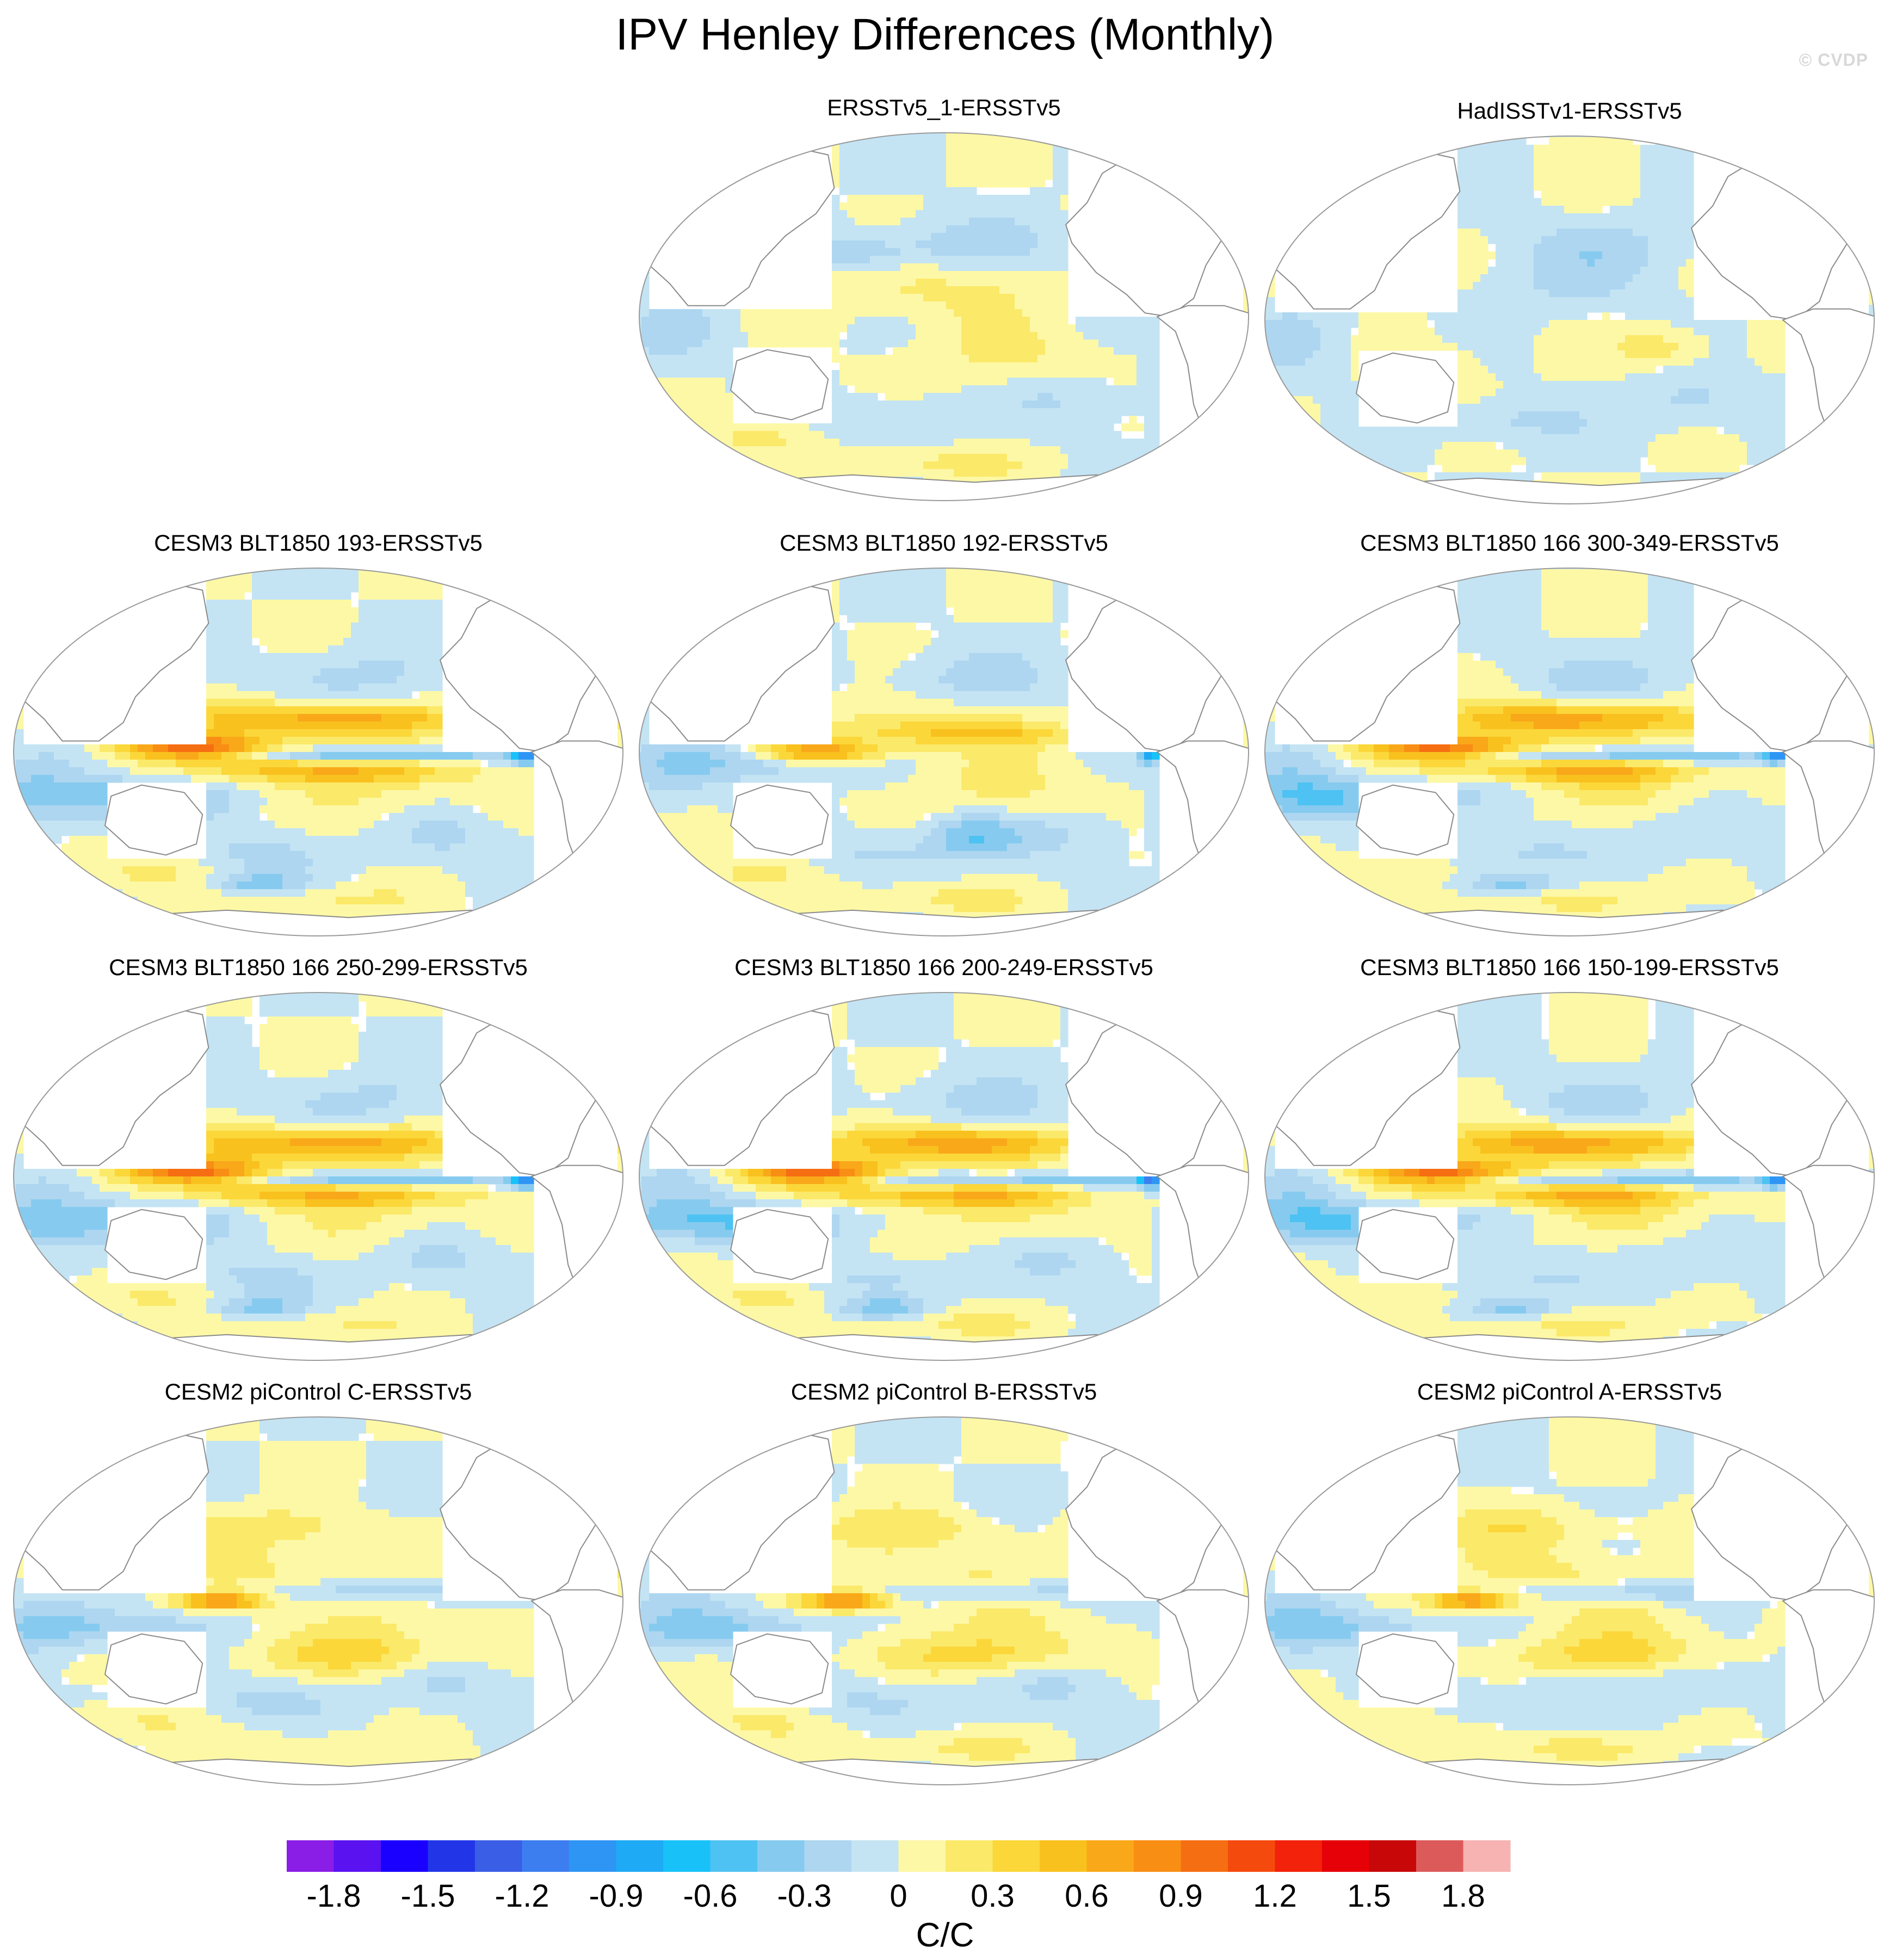 This screenshot has height=1960, width=1890. I want to click on map-panel-title: CESM3 BLT1850 193-ERSSTv5, so click(318, 543).